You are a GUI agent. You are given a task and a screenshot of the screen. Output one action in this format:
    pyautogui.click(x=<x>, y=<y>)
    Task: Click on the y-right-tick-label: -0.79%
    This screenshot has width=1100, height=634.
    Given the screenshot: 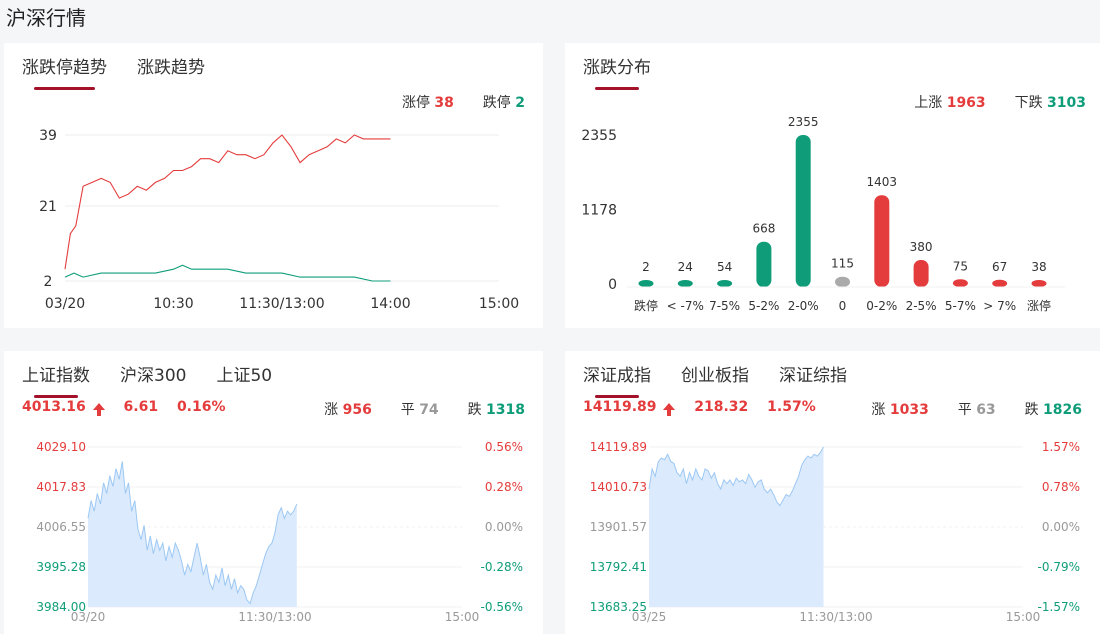 What is the action you would take?
    pyautogui.click(x=1059, y=567)
    